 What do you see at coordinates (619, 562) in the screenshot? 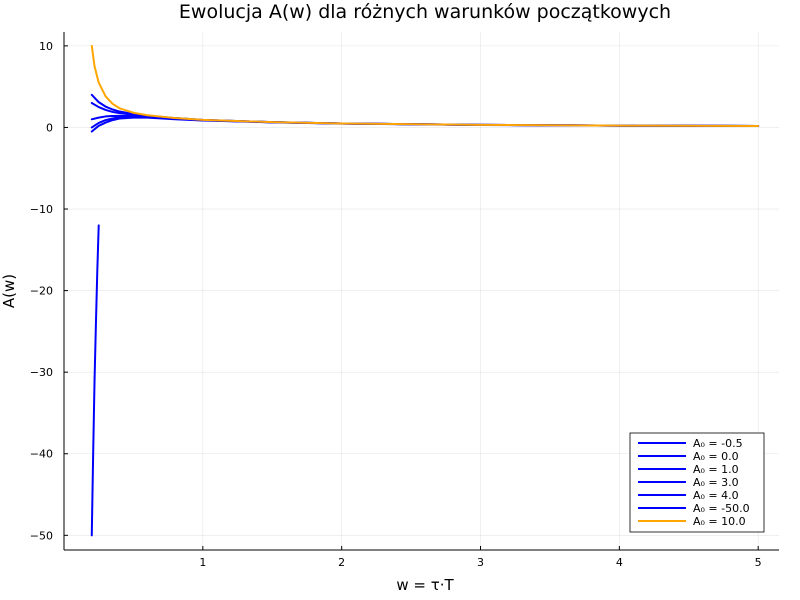
I see `x-tick-label: 4` at bounding box center [619, 562].